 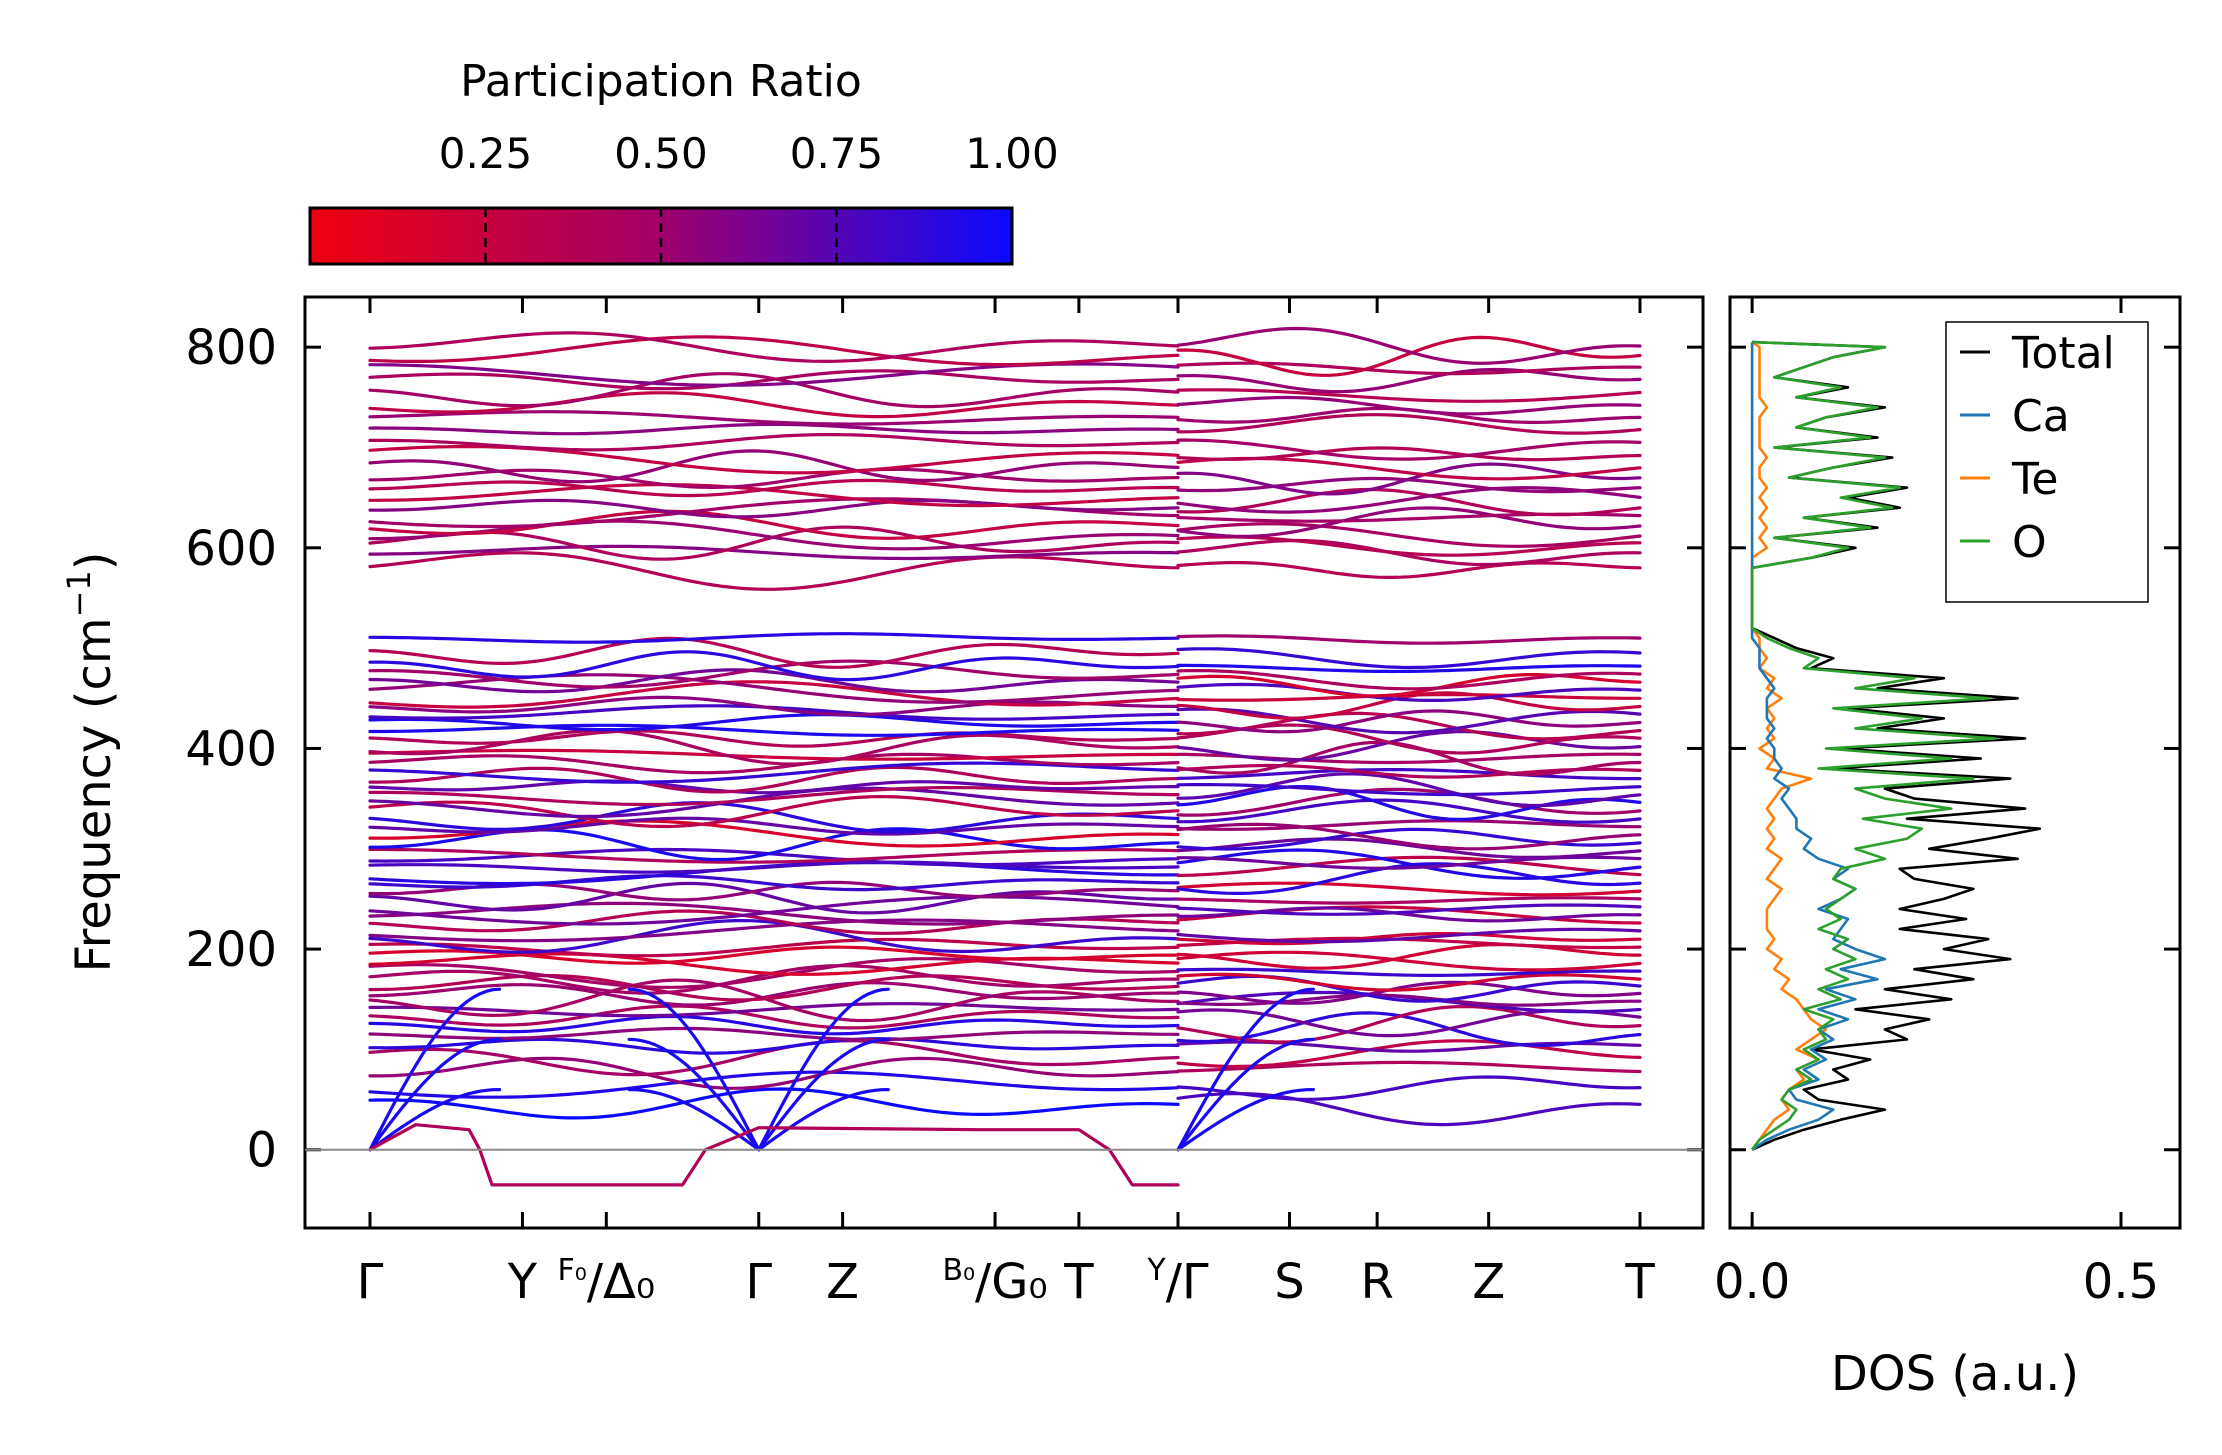 I want to click on colorbar-tick-label: 0.50, so click(x=661, y=153).